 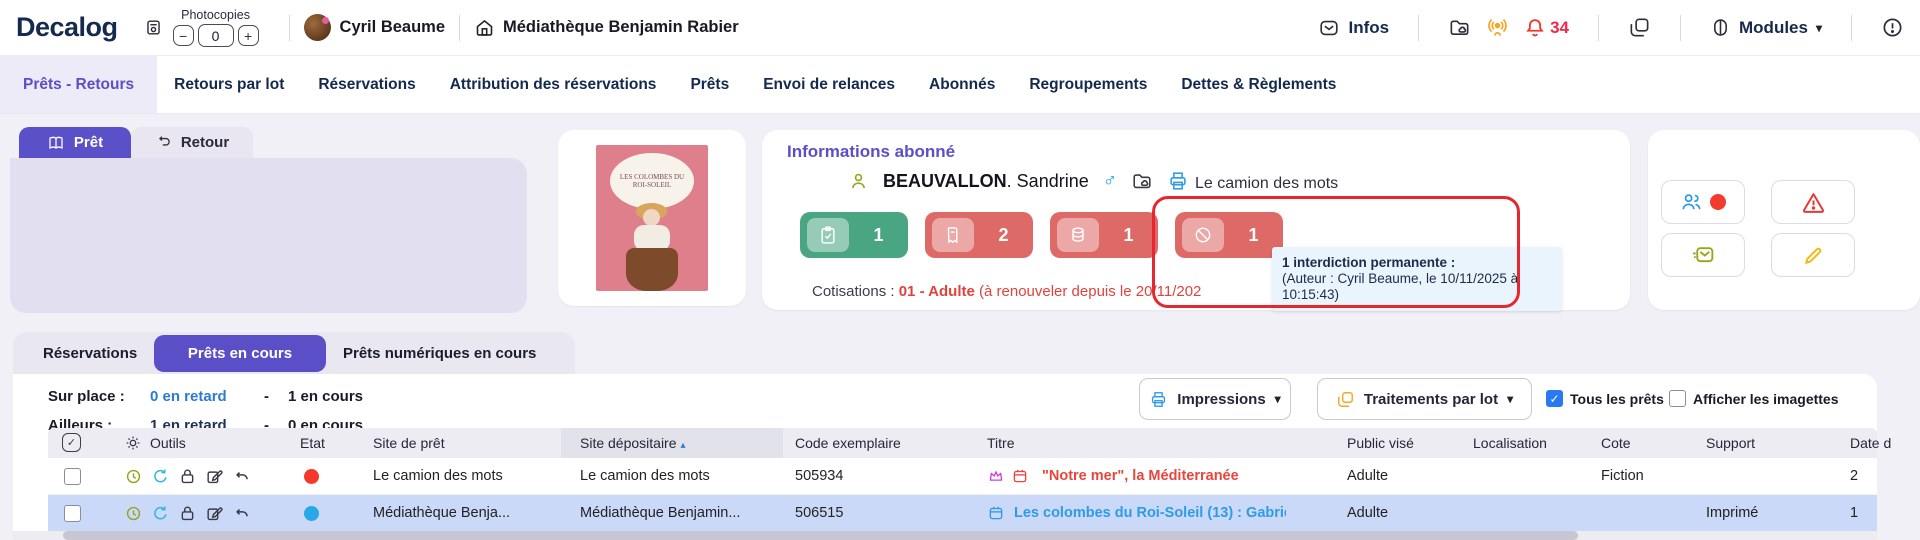 What do you see at coordinates (192, 142) in the screenshot?
I see `tab-retour: Retour` at bounding box center [192, 142].